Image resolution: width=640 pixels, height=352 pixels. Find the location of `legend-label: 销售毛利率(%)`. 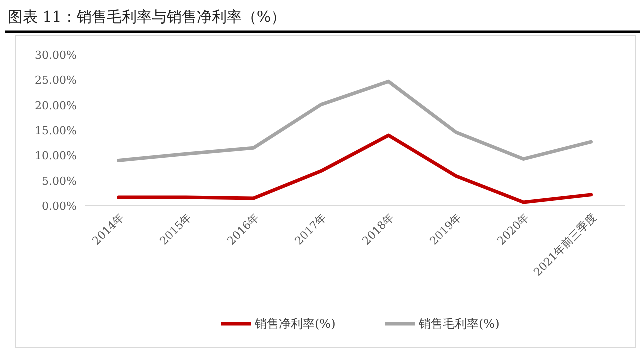

legend-label: 销售毛利率(%) is located at coordinates (459, 324).